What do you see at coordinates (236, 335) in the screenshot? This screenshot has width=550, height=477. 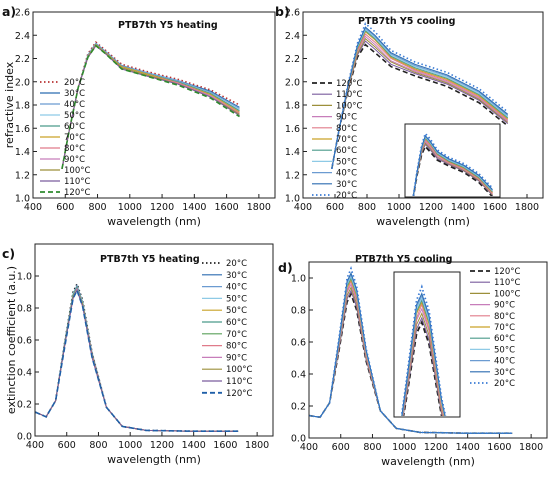 I see `legend-entry: 70°C` at bounding box center [236, 335].